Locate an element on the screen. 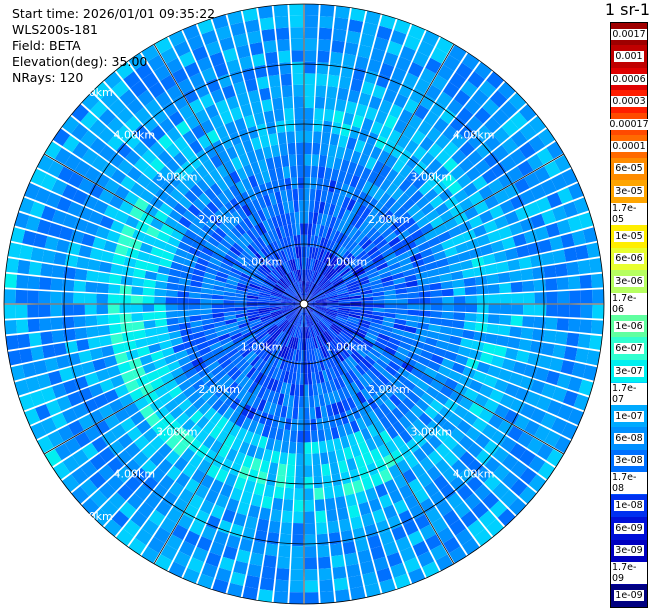  colorbar-tick-label: 0.0001 is located at coordinates (629, 147).